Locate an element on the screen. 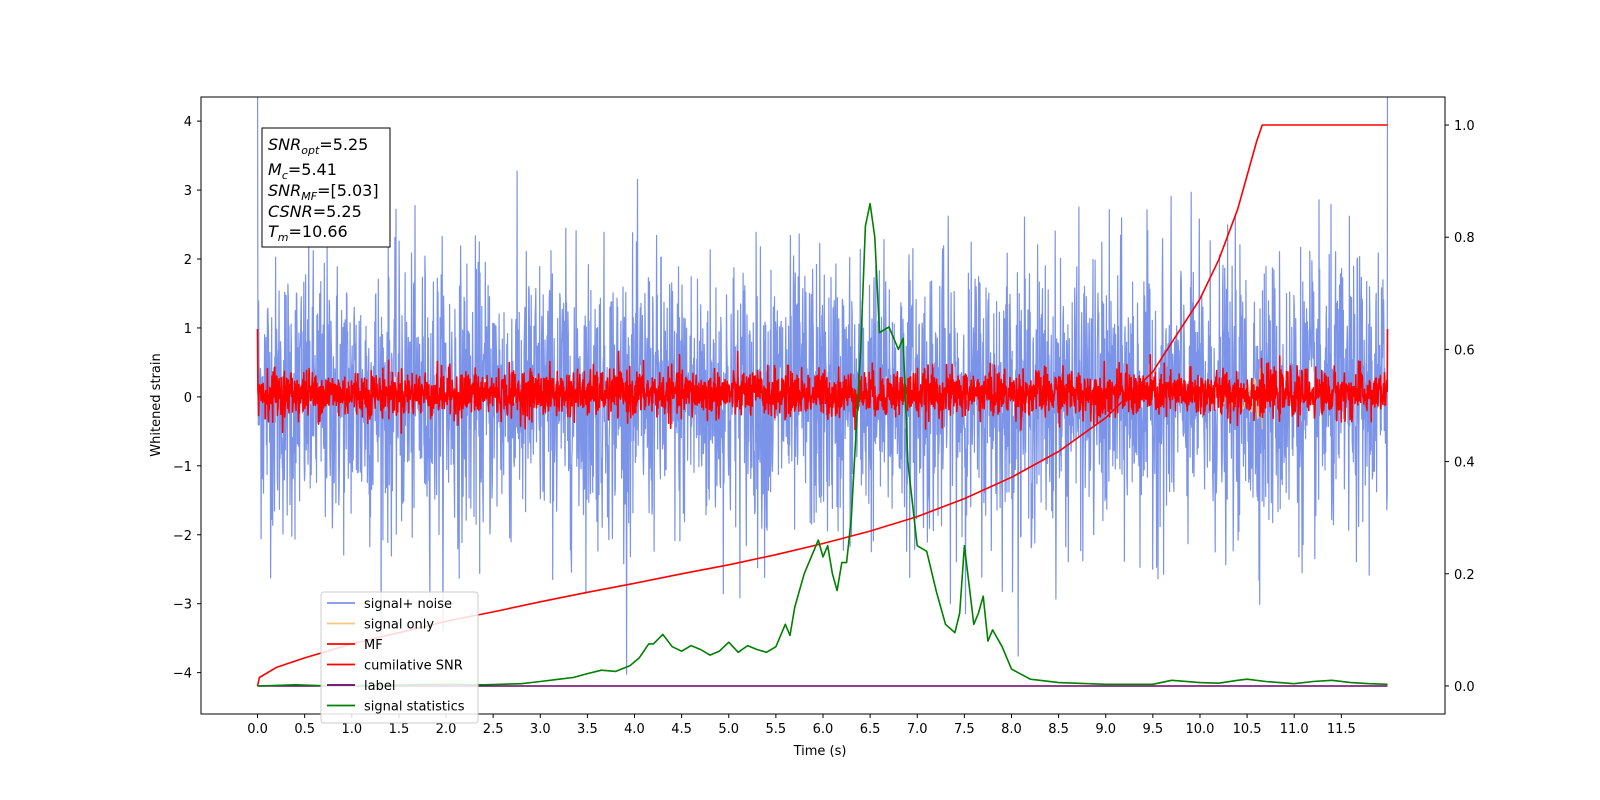  legend-label: signal only is located at coordinates (399, 625).